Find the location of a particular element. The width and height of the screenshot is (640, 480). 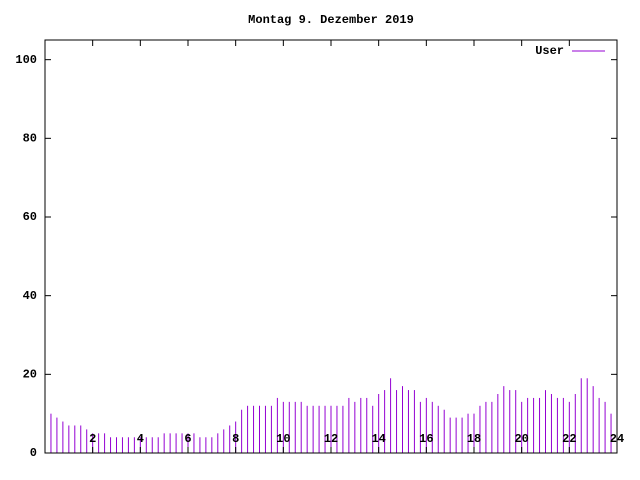

y-tick-label: 20 is located at coordinates (30, 375).